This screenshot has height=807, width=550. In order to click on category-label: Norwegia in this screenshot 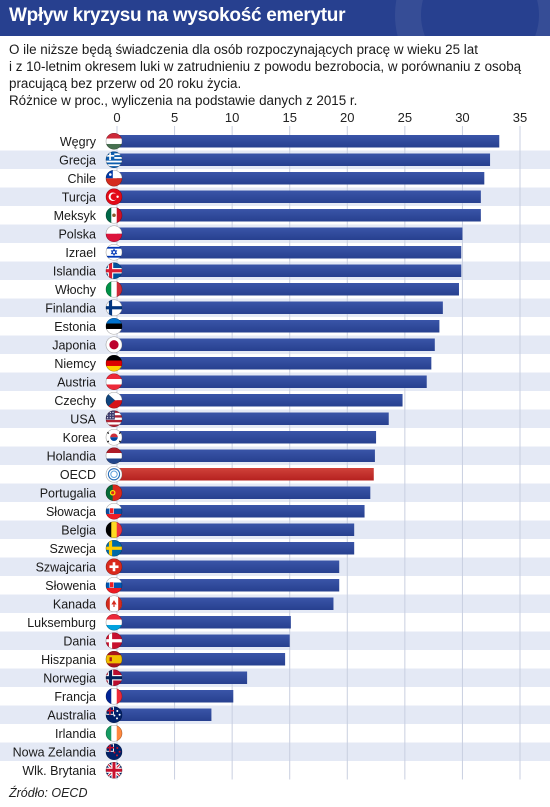, I will do `click(69, 678)`.